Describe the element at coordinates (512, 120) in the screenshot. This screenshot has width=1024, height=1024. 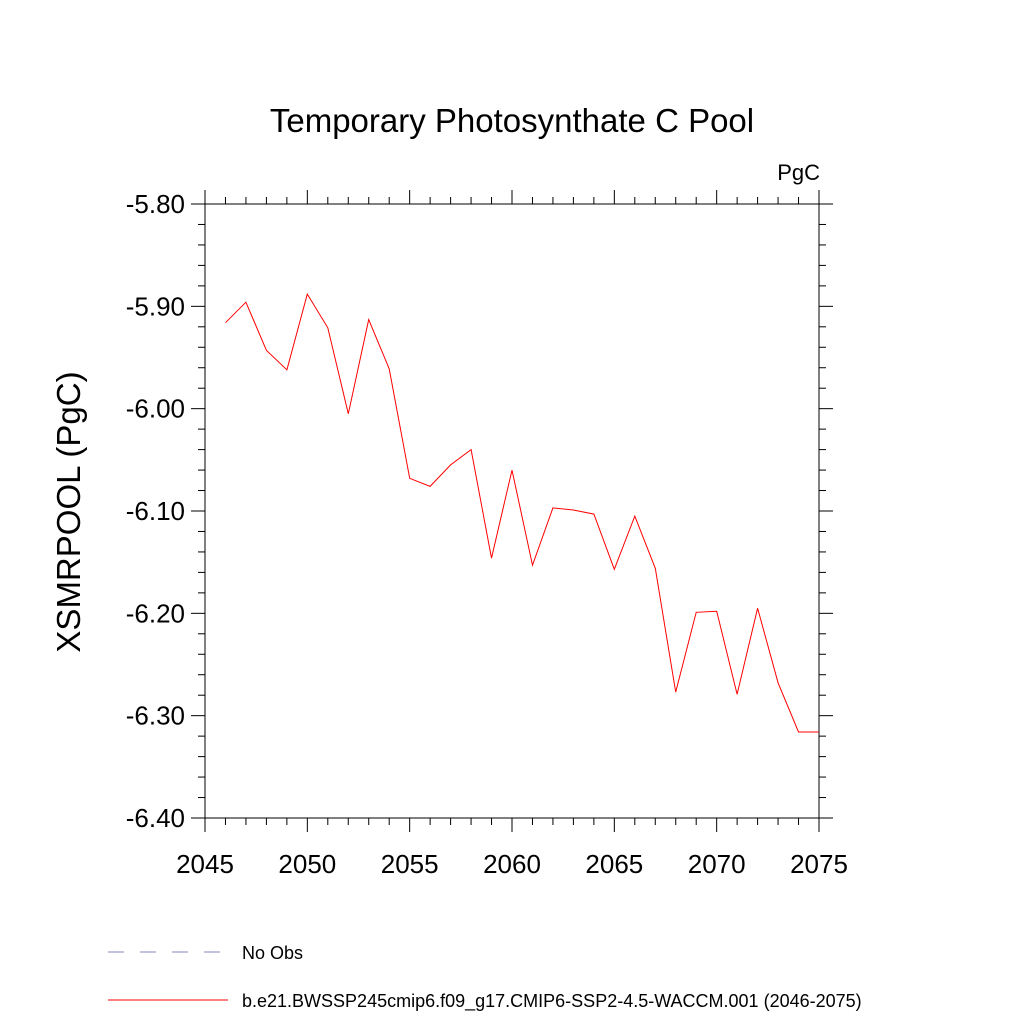
I see `chart-title: Temporary Photosynthate C Pool` at that location.